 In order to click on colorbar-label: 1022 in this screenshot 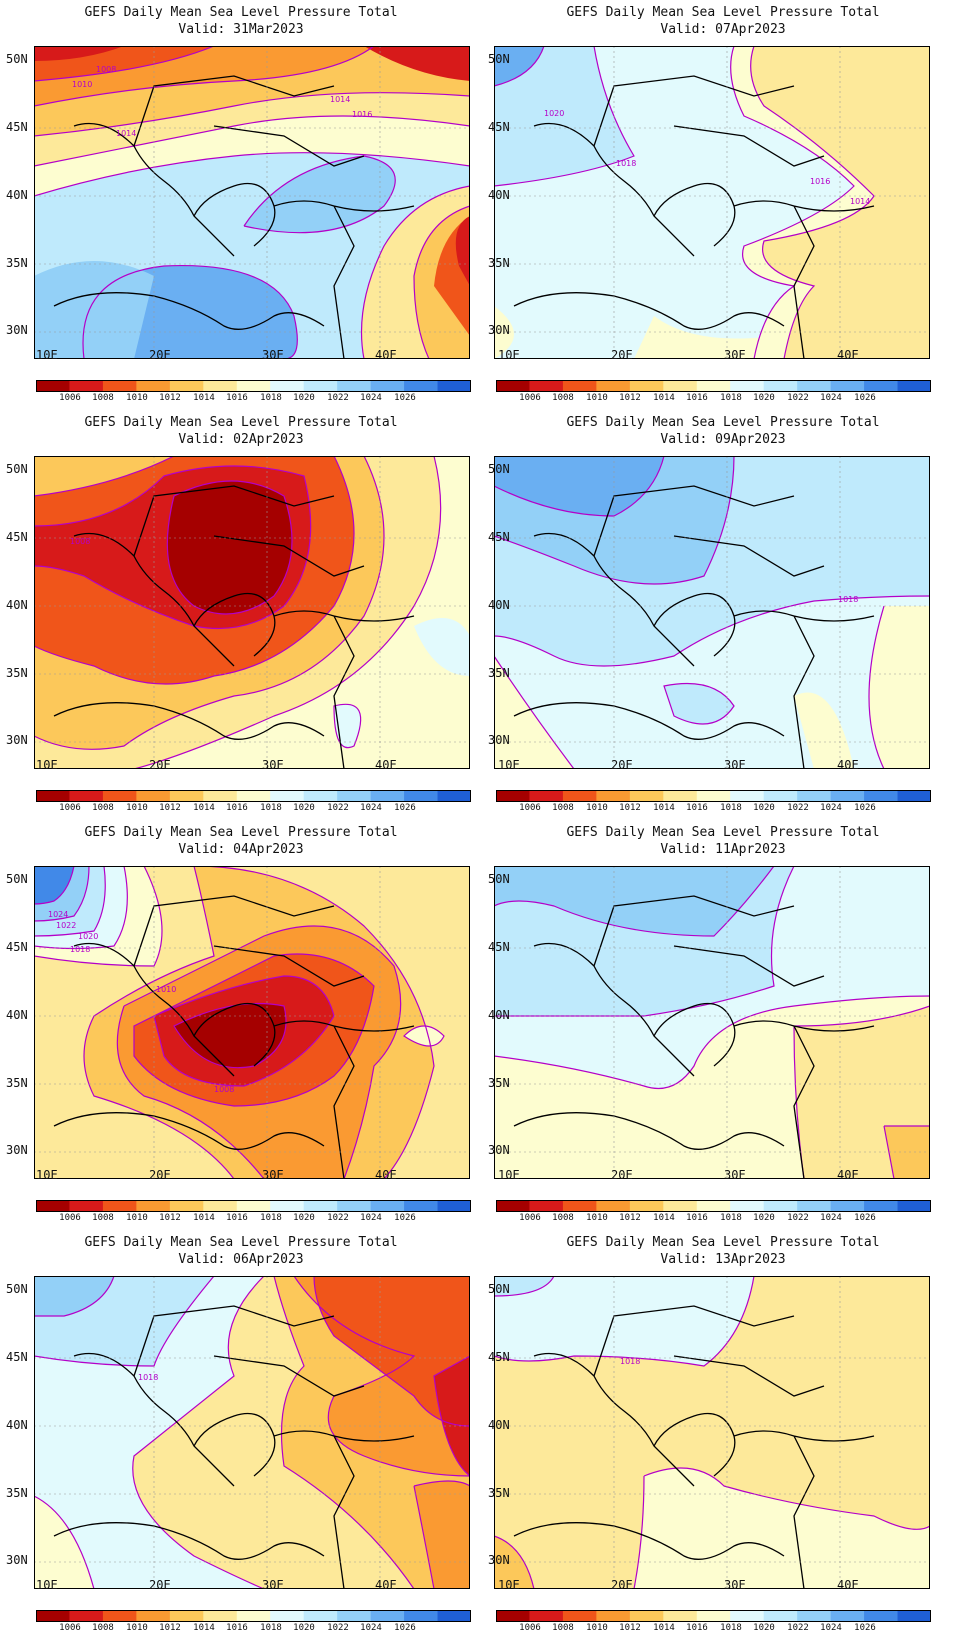, I will do `click(338, 1628)`.